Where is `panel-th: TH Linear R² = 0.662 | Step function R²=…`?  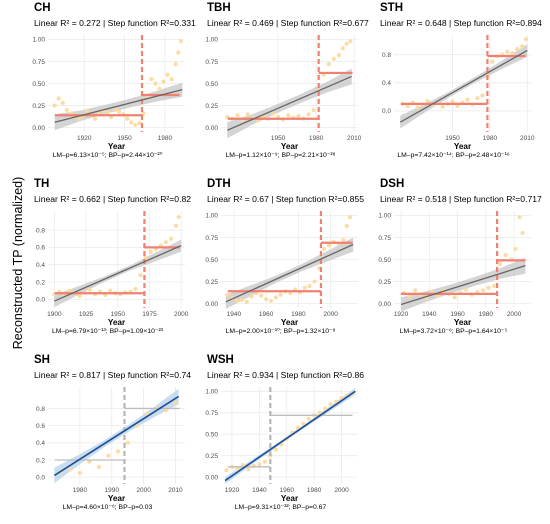
panel-th: TH Linear R² = 0.662 | Step function R²=… is located at coordinates (105, 257).